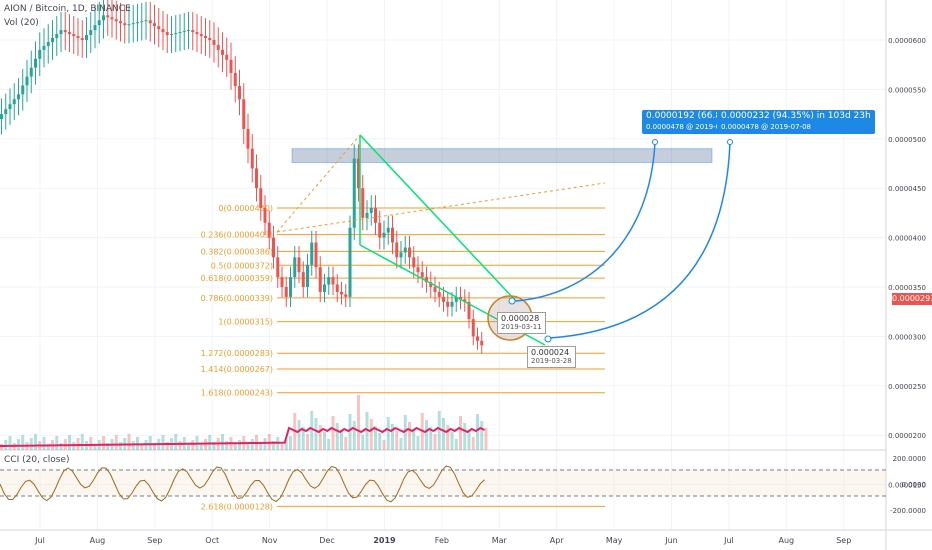 This screenshot has width=932, height=550. Describe the element at coordinates (67, 9) in the screenshot. I see `chart-title: AION / Bitcoin, 1D, BINANCE` at that location.